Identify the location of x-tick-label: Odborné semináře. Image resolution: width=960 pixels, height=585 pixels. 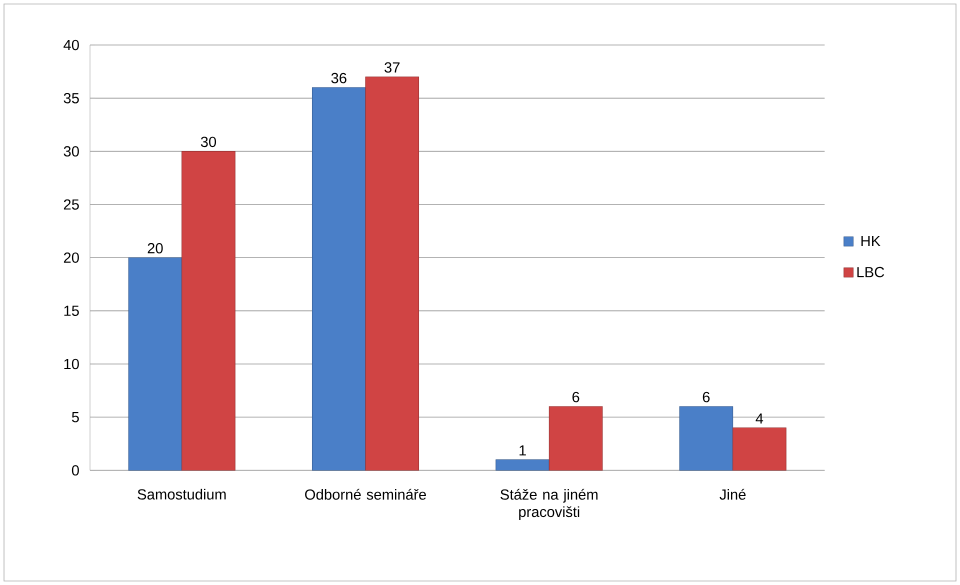
(365, 494).